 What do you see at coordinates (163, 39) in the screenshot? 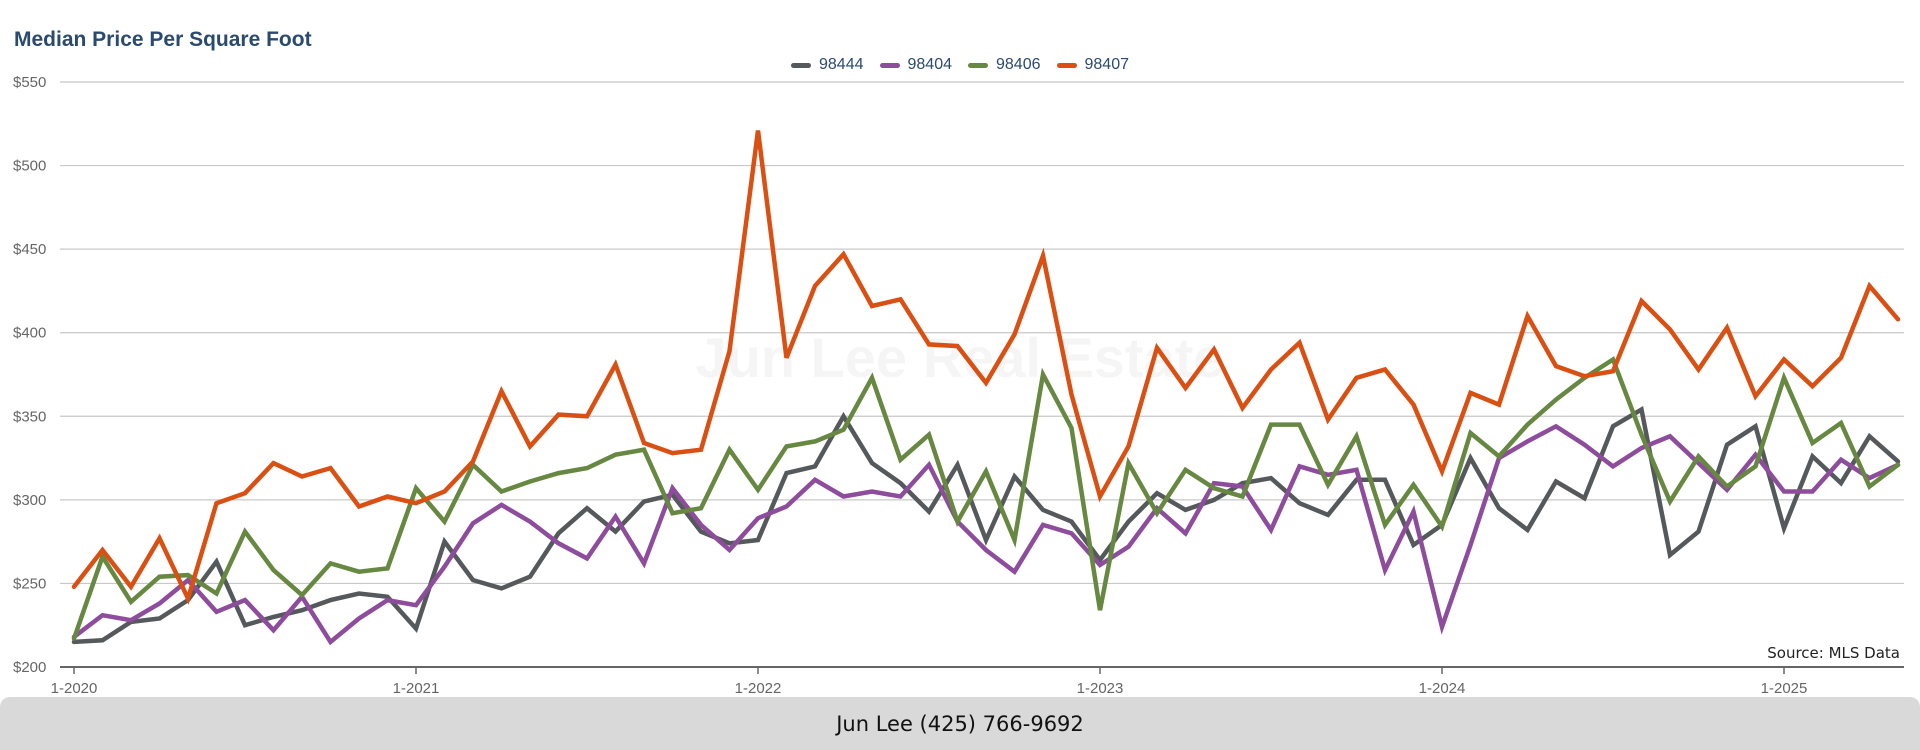
I see `chart-title: Median Price Per Square Foot` at bounding box center [163, 39].